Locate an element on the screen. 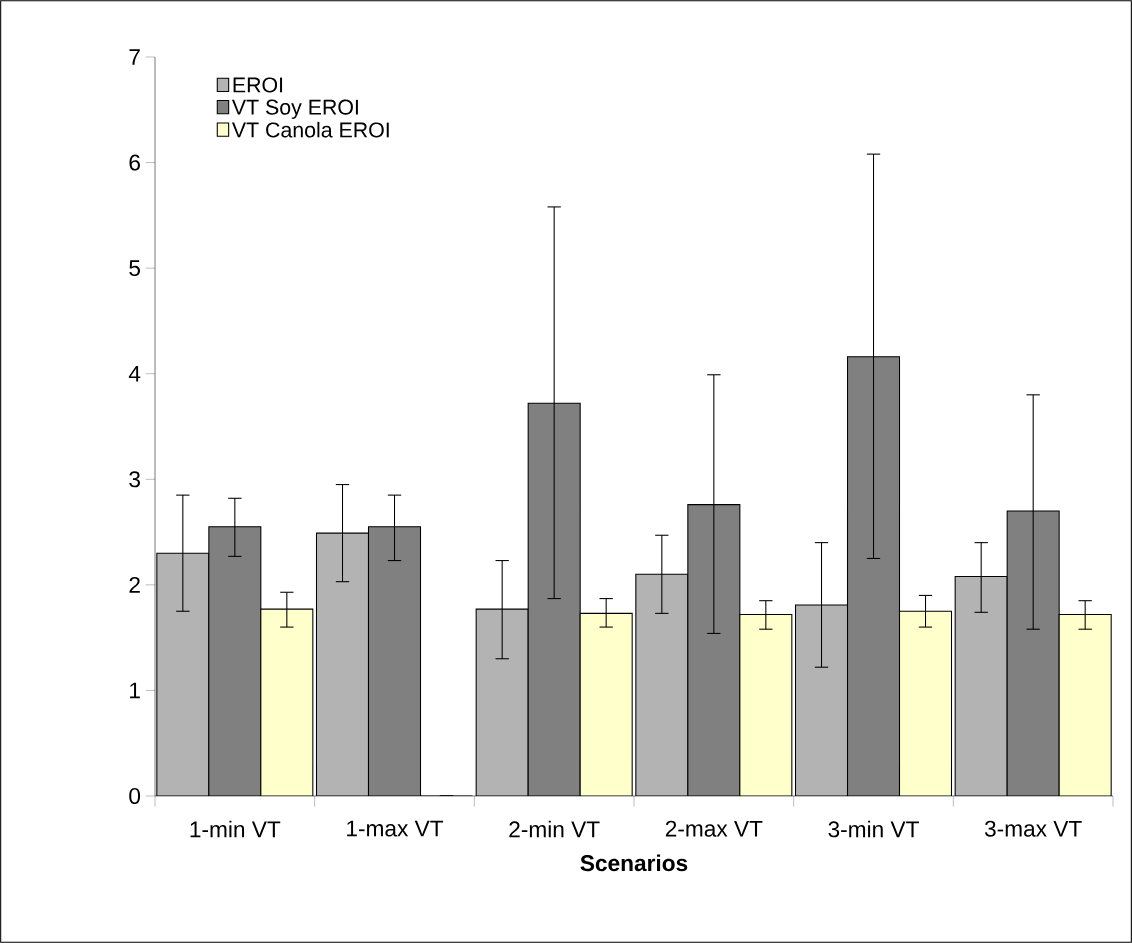  x-tick-label: 1-max VT is located at coordinates (395, 828).